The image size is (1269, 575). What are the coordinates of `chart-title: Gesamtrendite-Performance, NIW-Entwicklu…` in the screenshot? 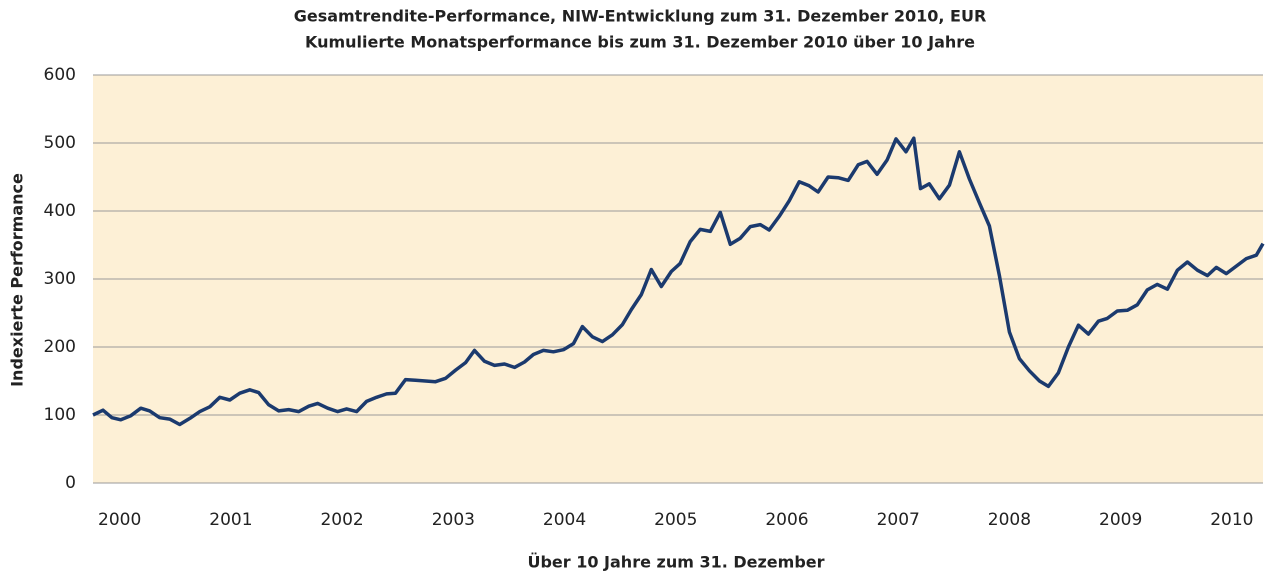 It's located at (640, 16).